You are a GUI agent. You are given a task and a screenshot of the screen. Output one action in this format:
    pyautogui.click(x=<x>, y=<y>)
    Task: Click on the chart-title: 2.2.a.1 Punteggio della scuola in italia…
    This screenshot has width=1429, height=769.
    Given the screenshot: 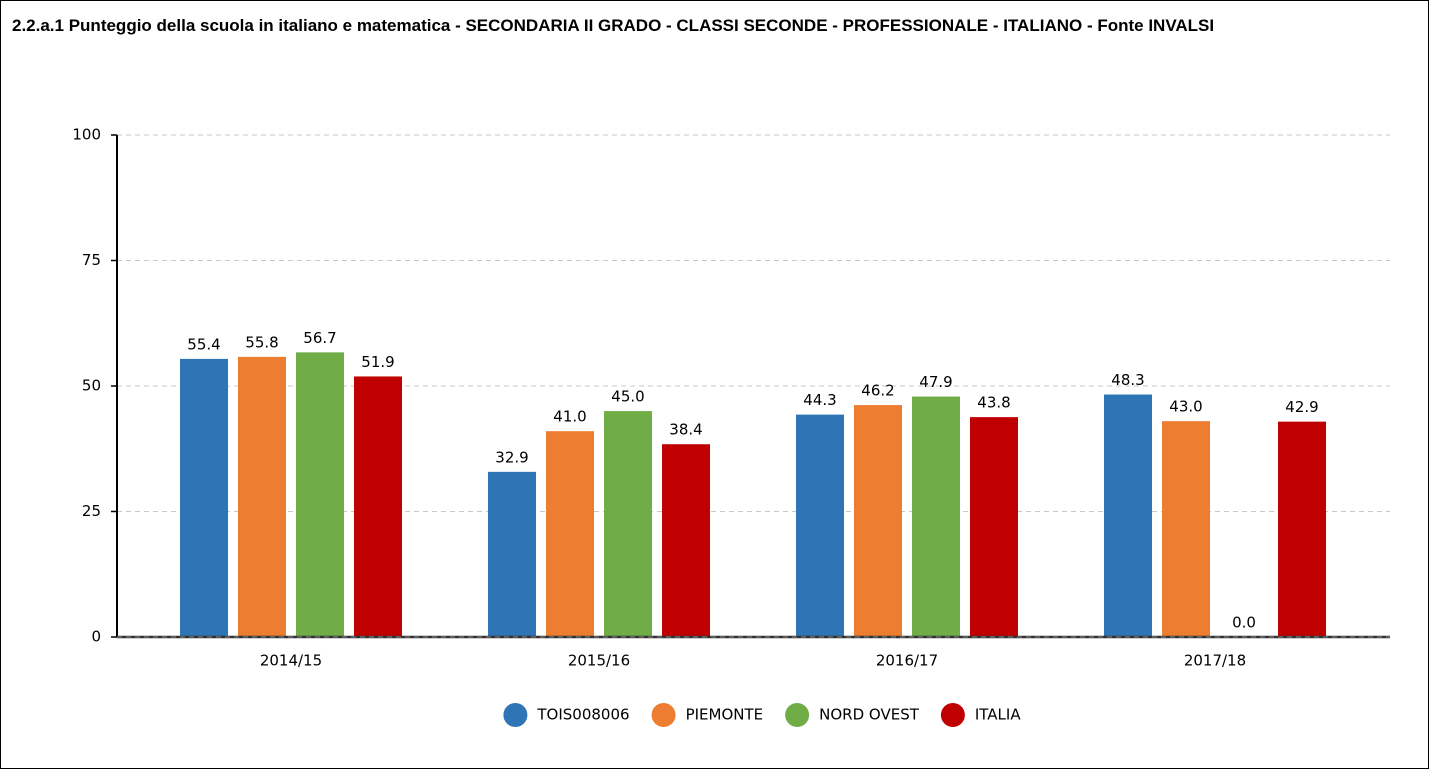 What is the action you would take?
    pyautogui.click(x=613, y=25)
    